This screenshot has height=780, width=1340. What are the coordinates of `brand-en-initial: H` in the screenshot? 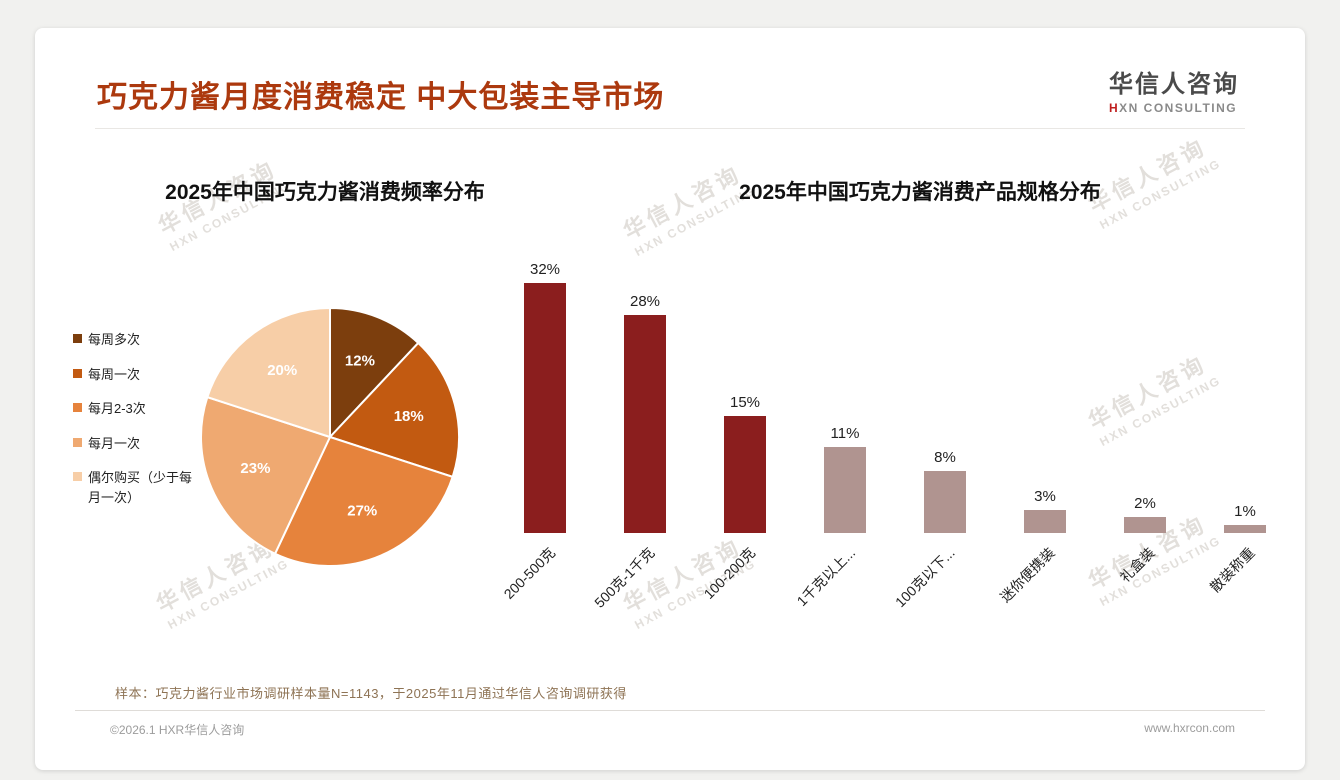 It's located at (1114, 108).